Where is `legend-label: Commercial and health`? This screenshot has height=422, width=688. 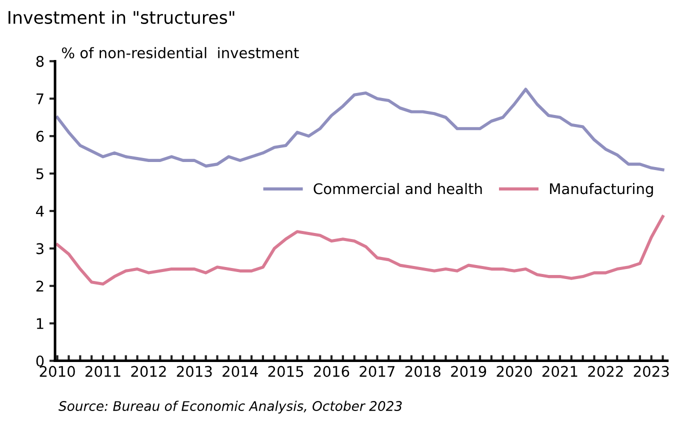
legend-label: Commercial and health is located at coordinates (398, 188).